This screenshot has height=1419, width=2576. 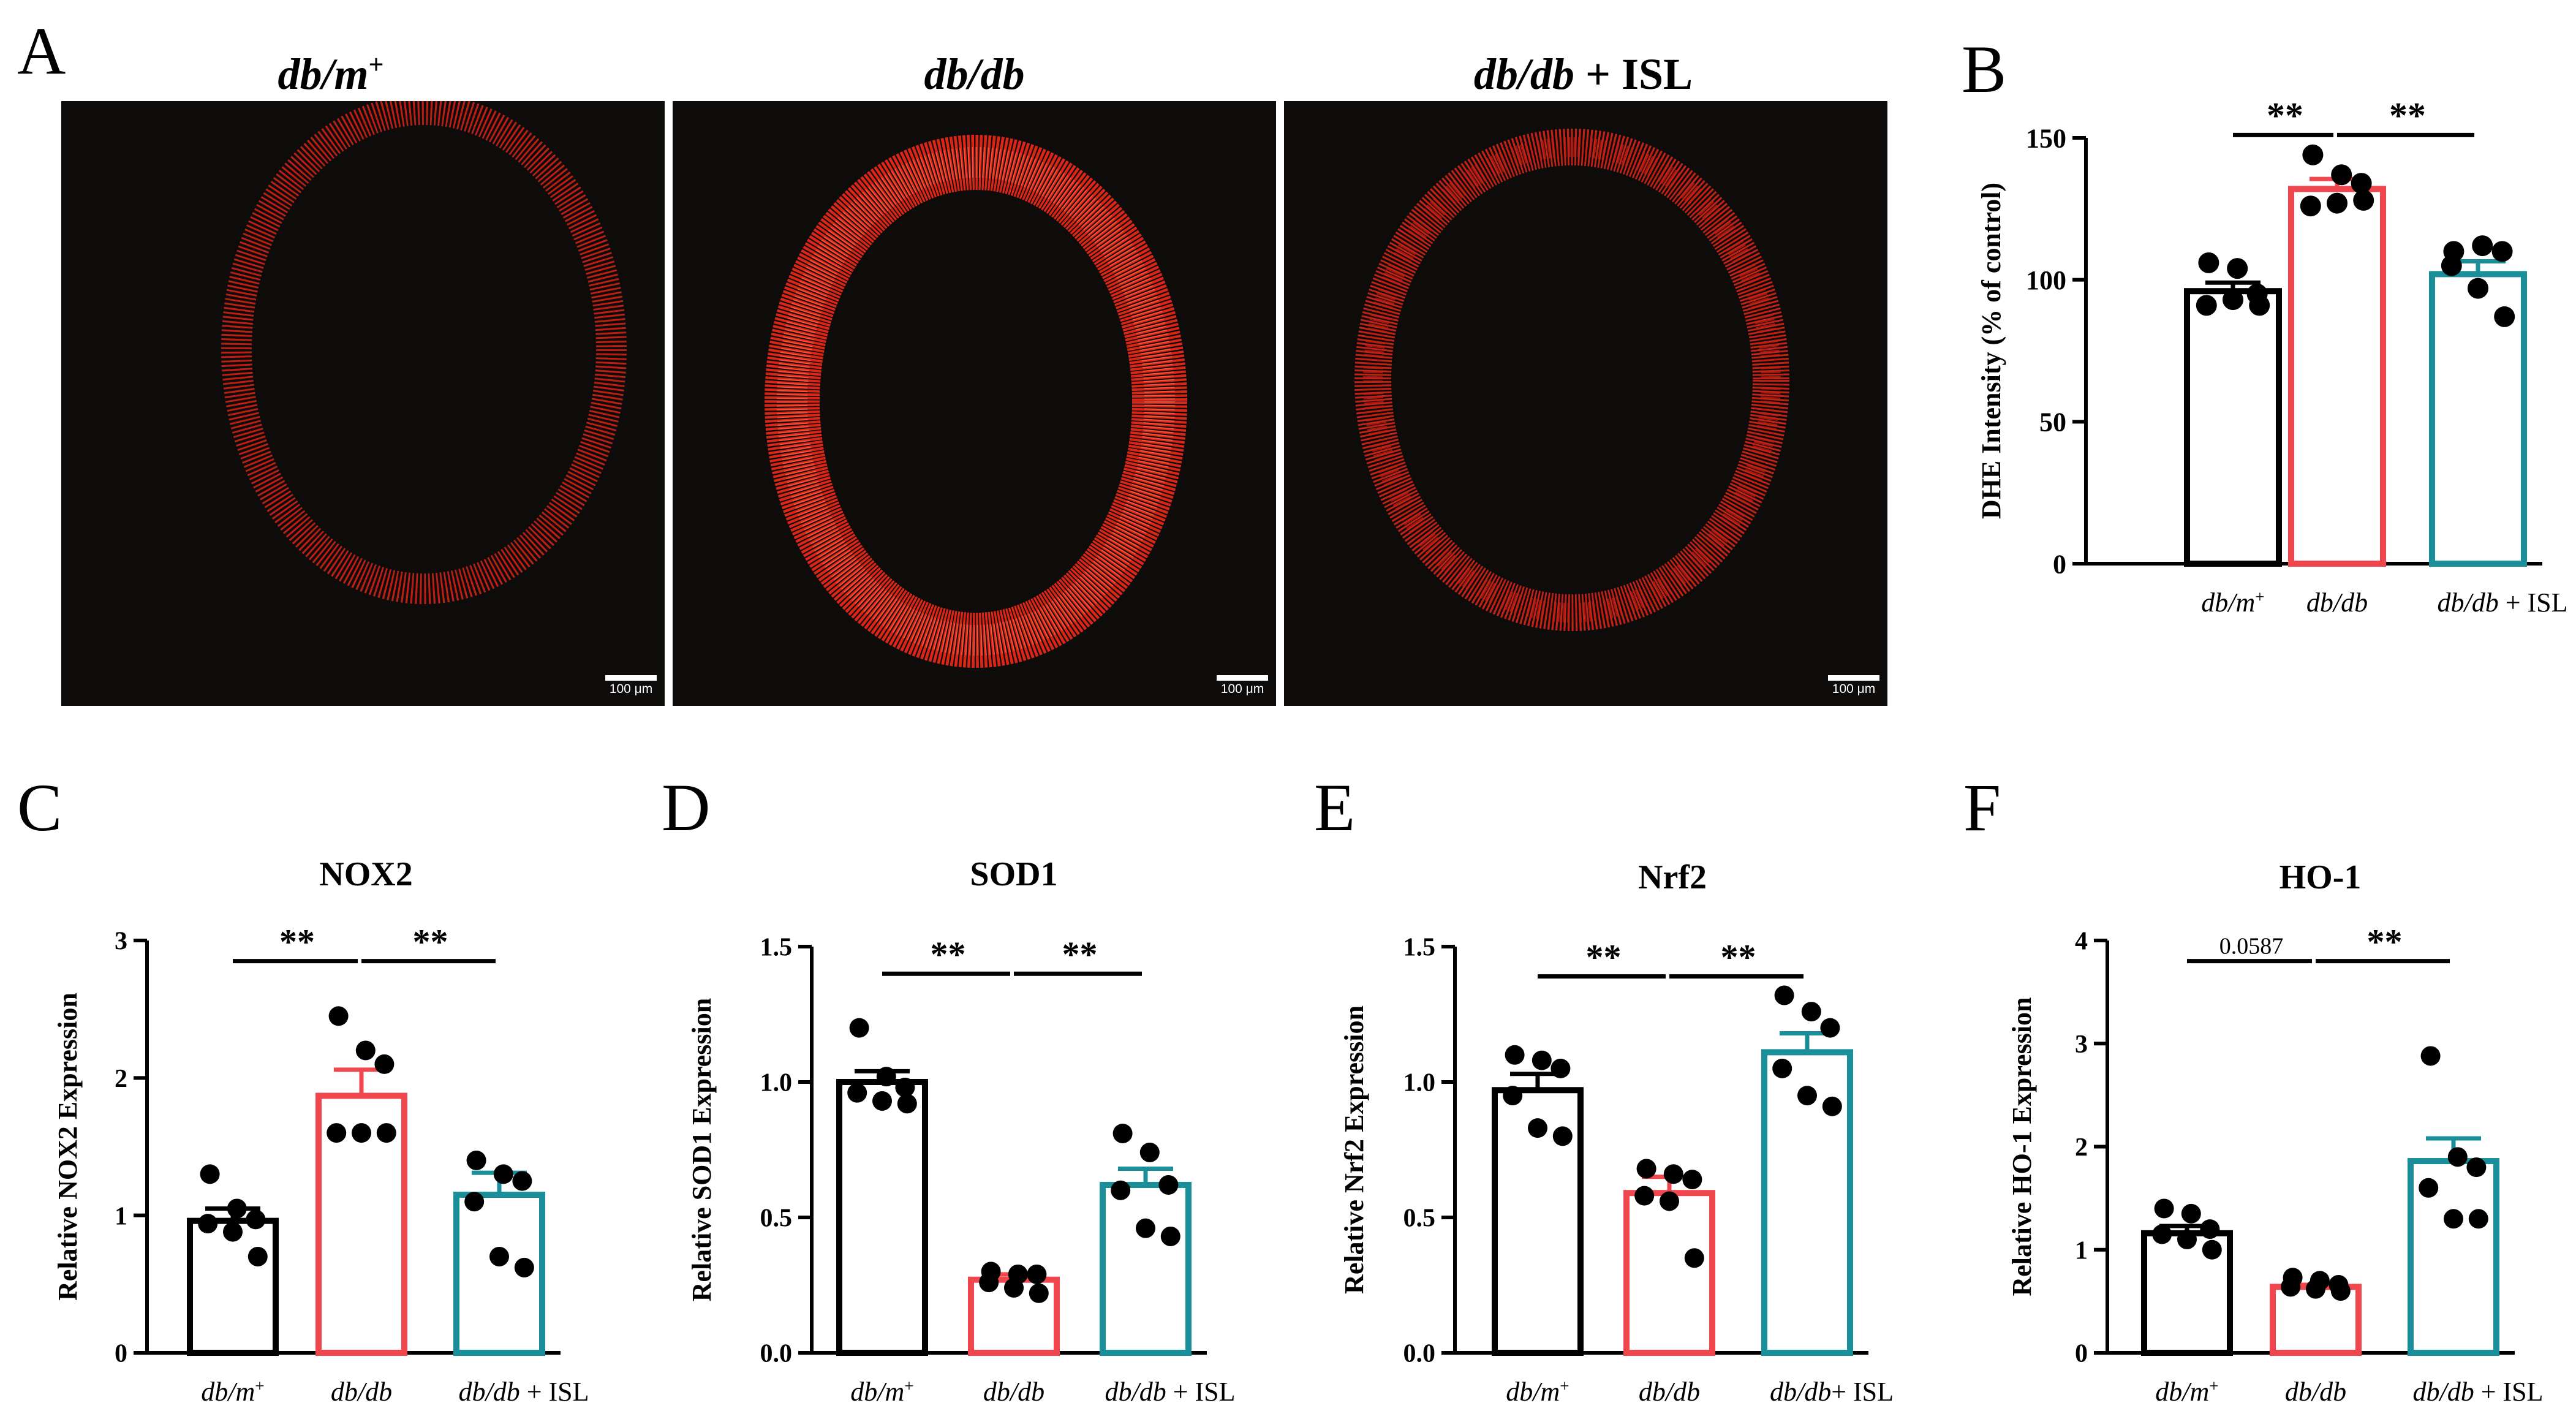 What do you see at coordinates (776, 1219) in the screenshot?
I see `chart-d-y-tick-label: 0.5` at bounding box center [776, 1219].